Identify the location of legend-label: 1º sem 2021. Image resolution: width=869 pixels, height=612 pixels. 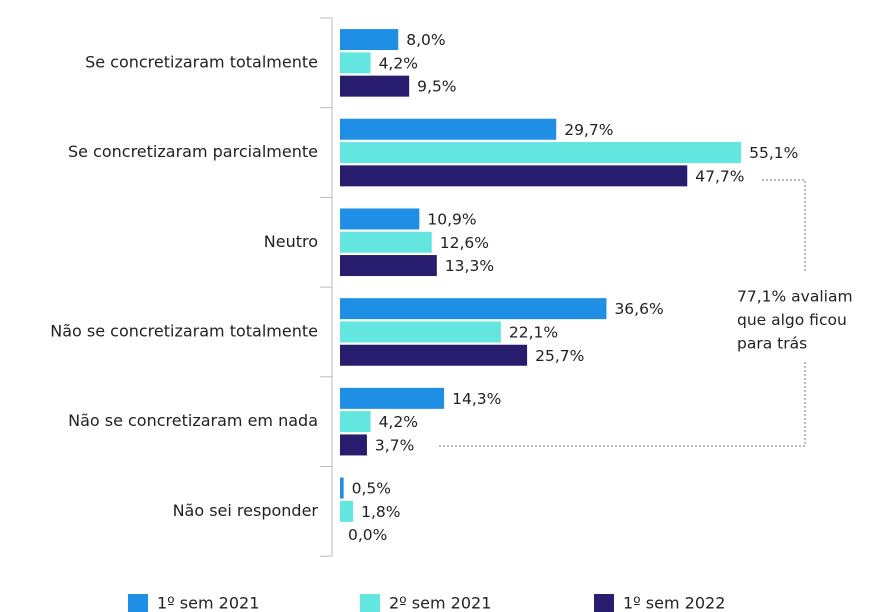
(208, 603).